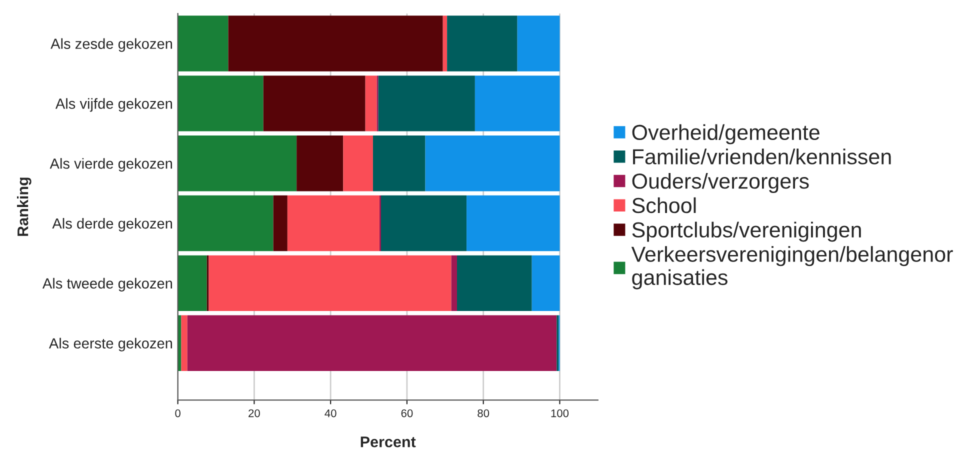 This screenshot has width=977, height=452. I want to click on x-tick-label: 40, so click(330, 413).